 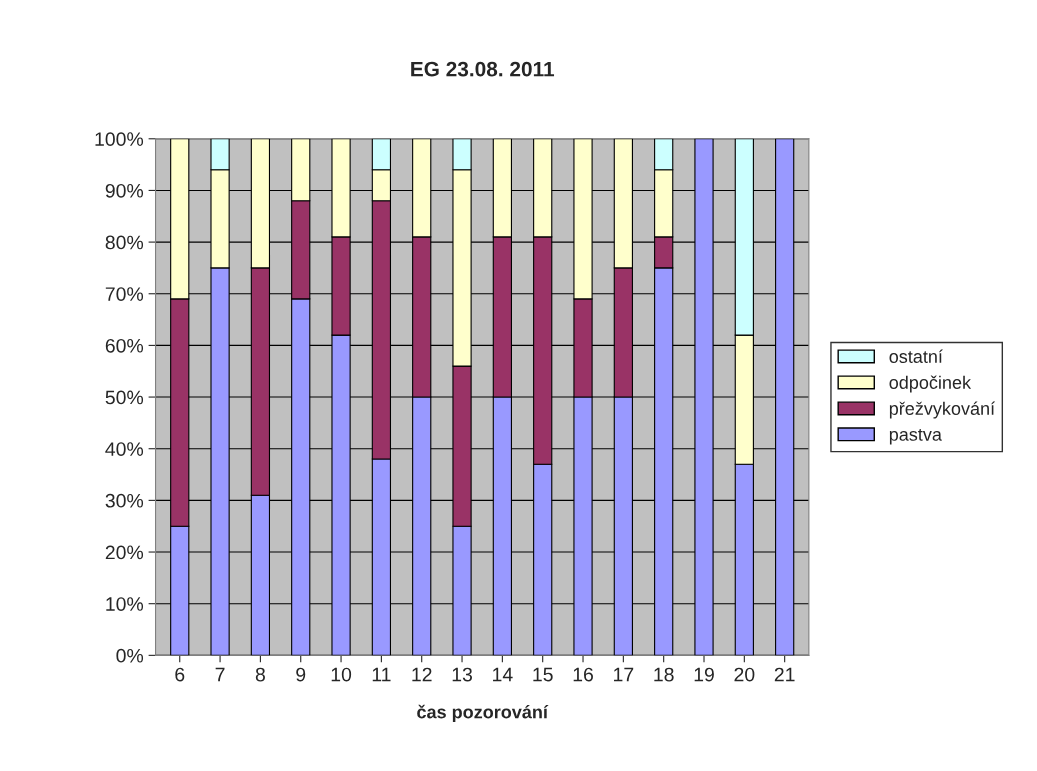 I want to click on y-tick-label: 70%, so click(x=124, y=294).